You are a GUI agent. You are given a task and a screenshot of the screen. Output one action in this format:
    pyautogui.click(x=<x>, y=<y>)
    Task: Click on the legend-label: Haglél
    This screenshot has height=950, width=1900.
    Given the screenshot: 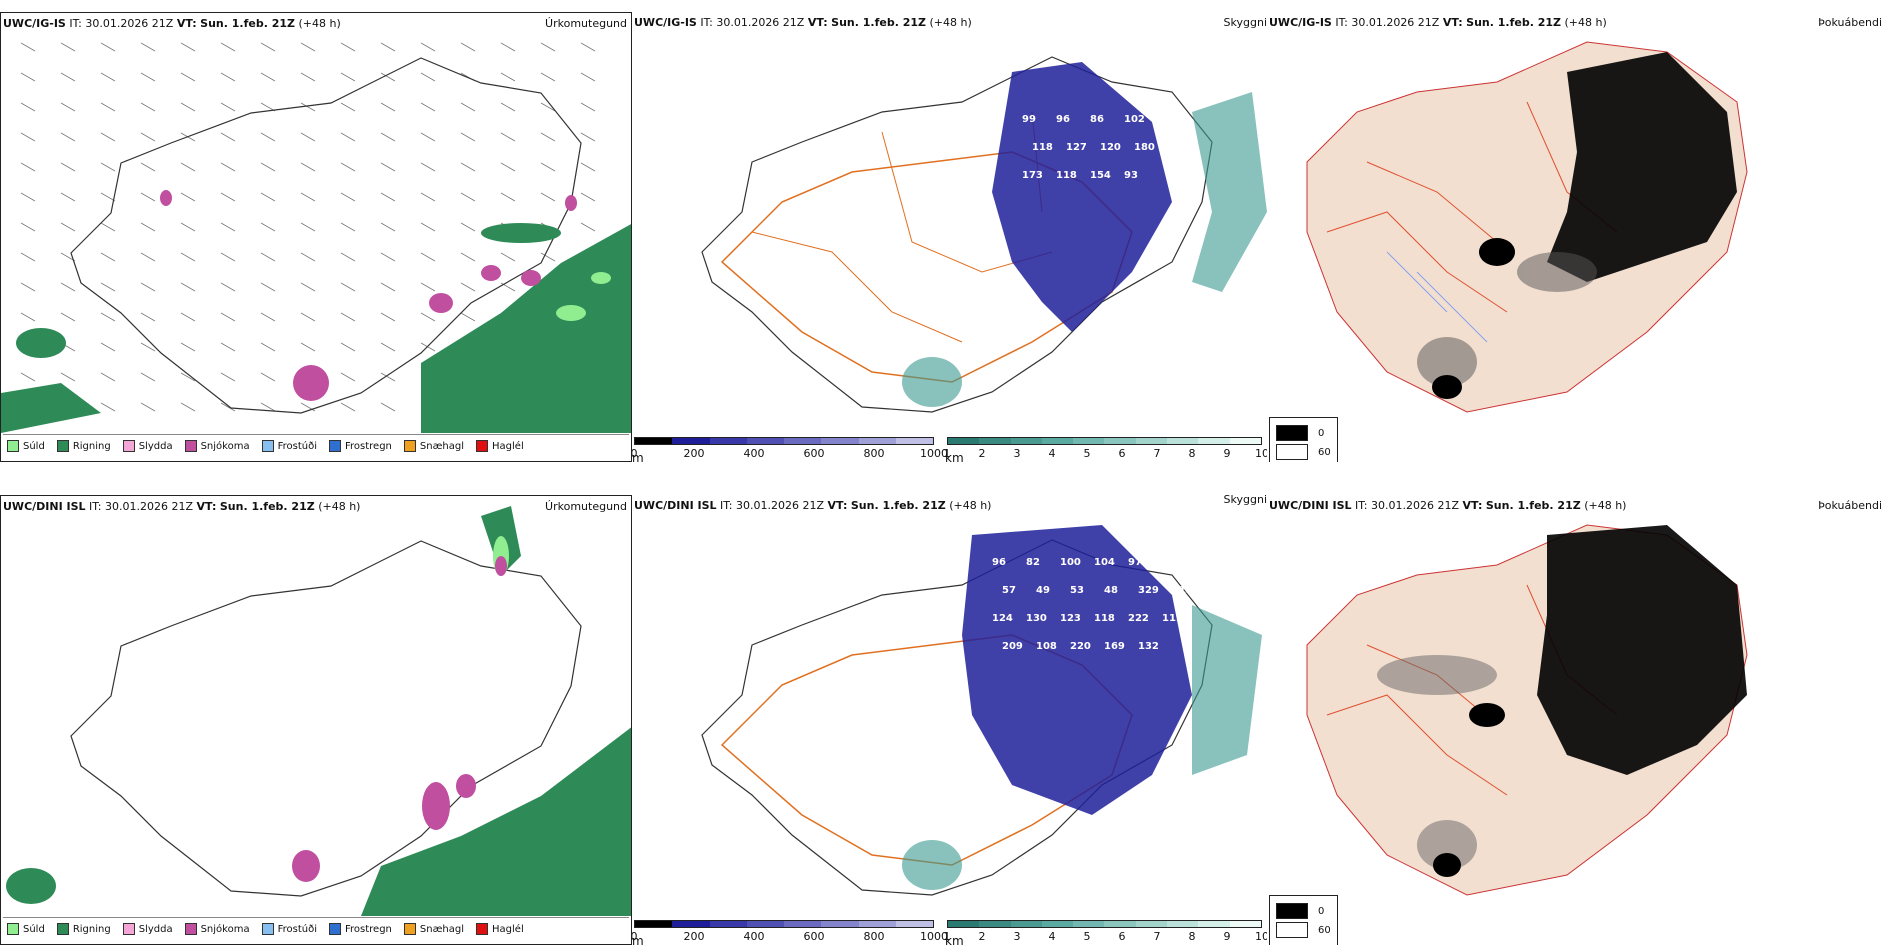 What is the action you would take?
    pyautogui.click(x=508, y=446)
    